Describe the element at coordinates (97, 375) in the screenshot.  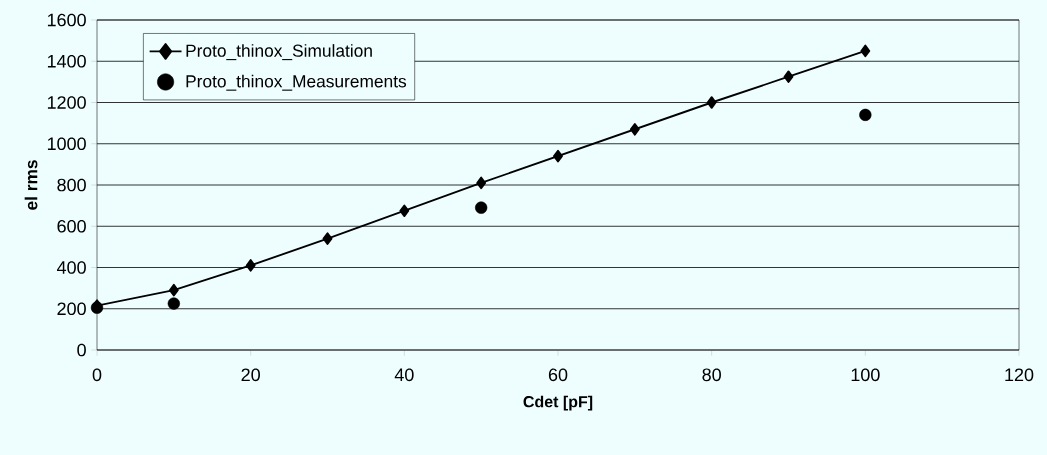
I see `x-tick-label: 0` at that location.